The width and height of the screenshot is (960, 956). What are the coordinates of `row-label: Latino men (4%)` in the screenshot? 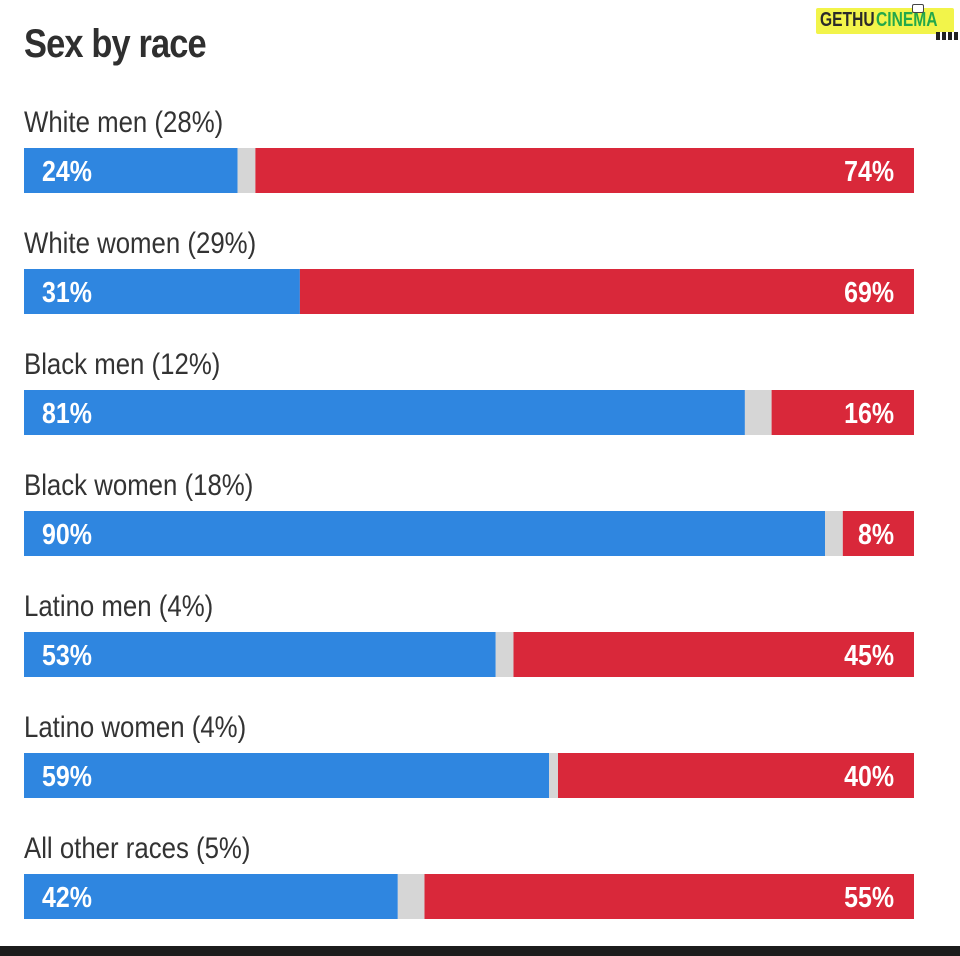 It's located at (118, 605).